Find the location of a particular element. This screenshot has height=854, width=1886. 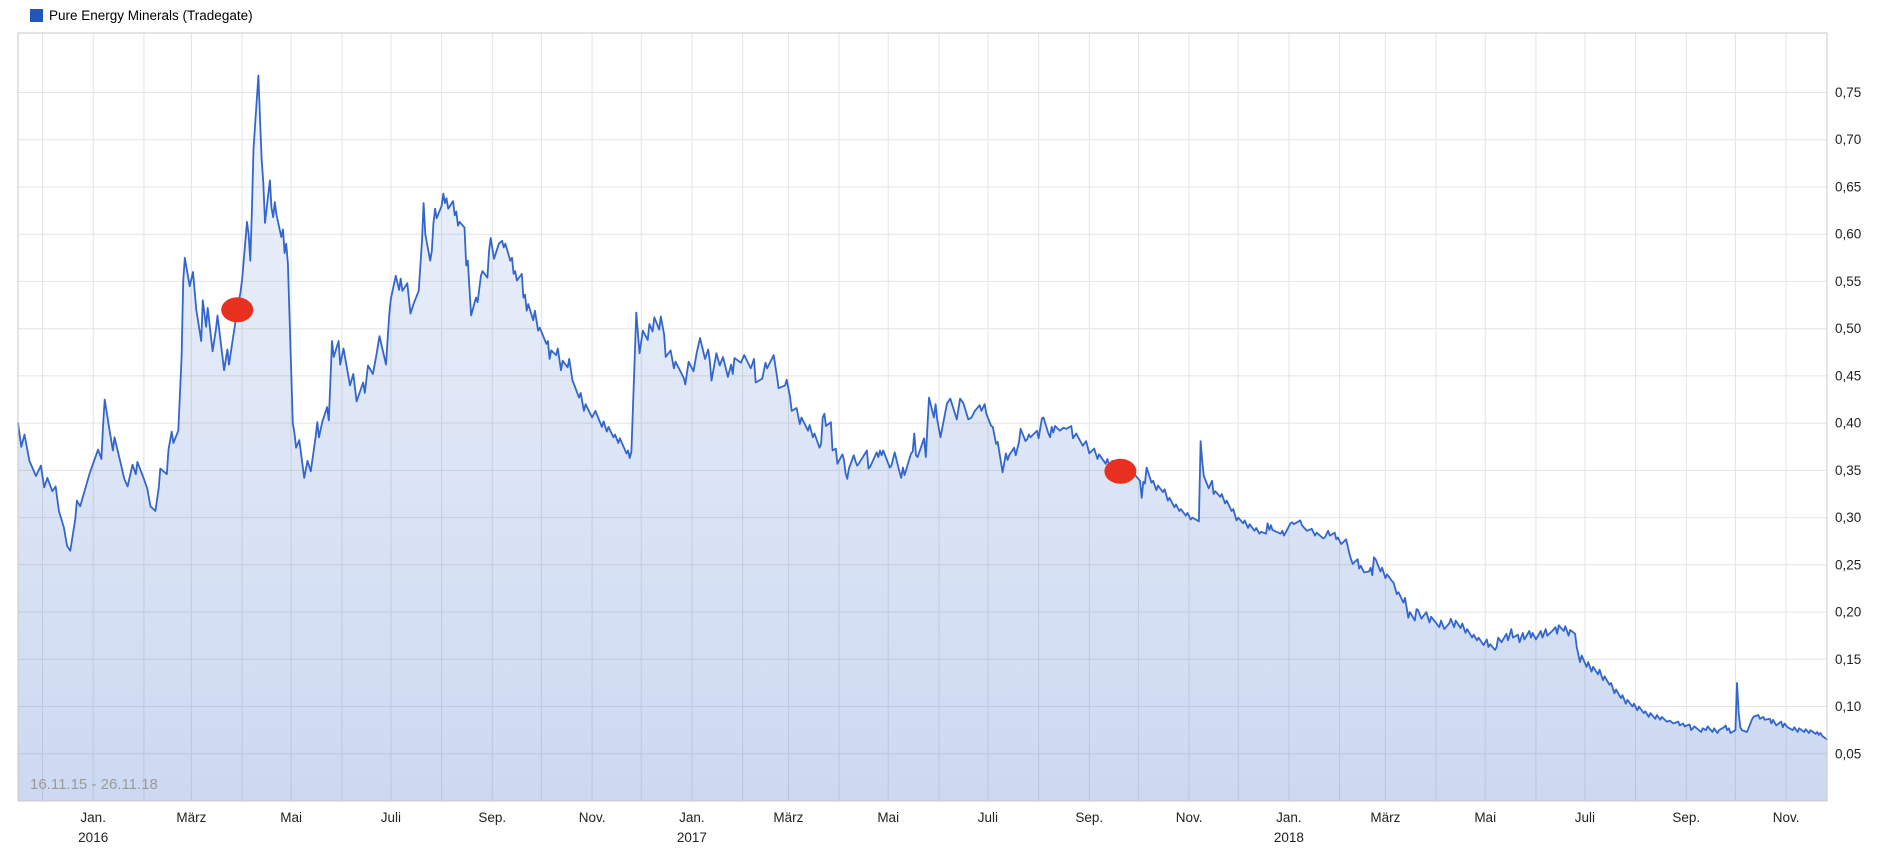

date-range-label: 16.11.15 - 26.11.18 is located at coordinates (94, 784).